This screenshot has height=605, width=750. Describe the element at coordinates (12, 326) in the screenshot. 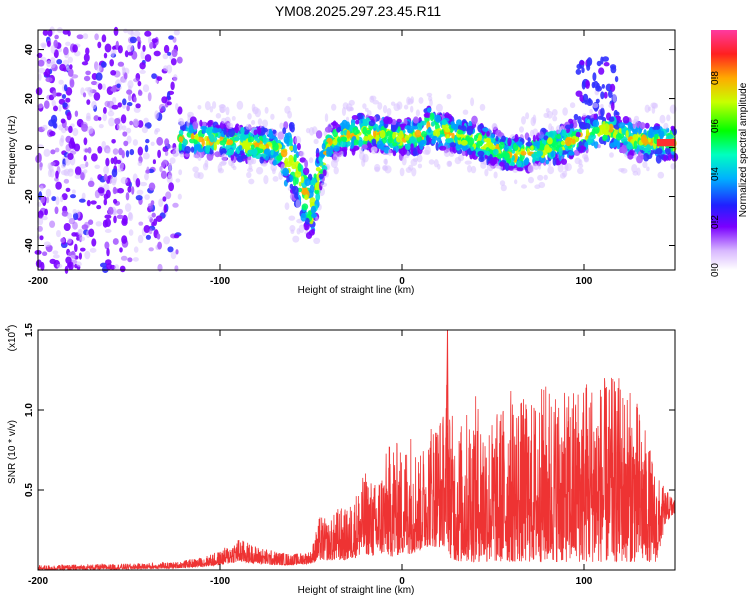

I see `snr-scale-label-close: )` at that location.